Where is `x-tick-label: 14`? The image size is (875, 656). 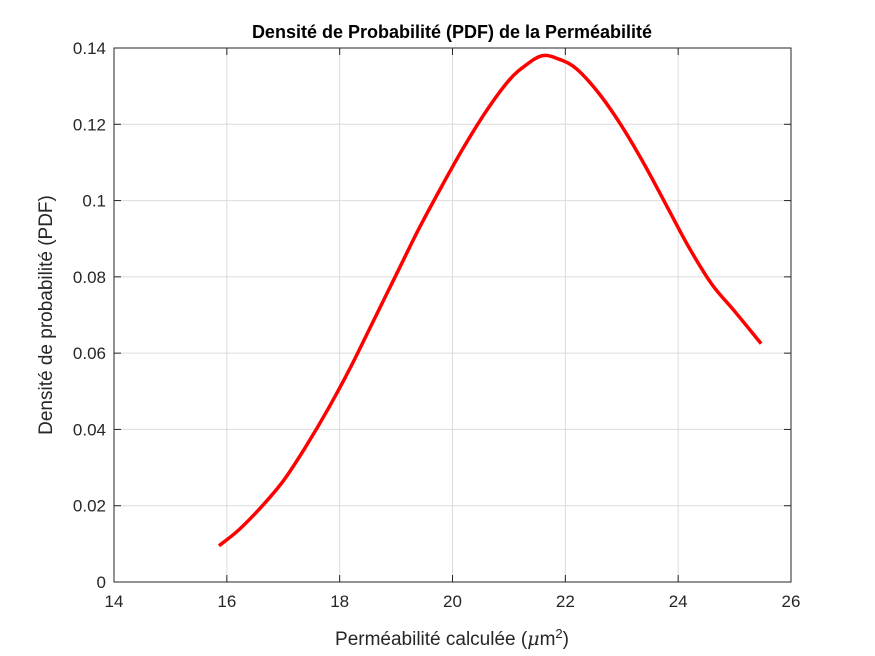 x-tick-label: 14 is located at coordinates (114, 601).